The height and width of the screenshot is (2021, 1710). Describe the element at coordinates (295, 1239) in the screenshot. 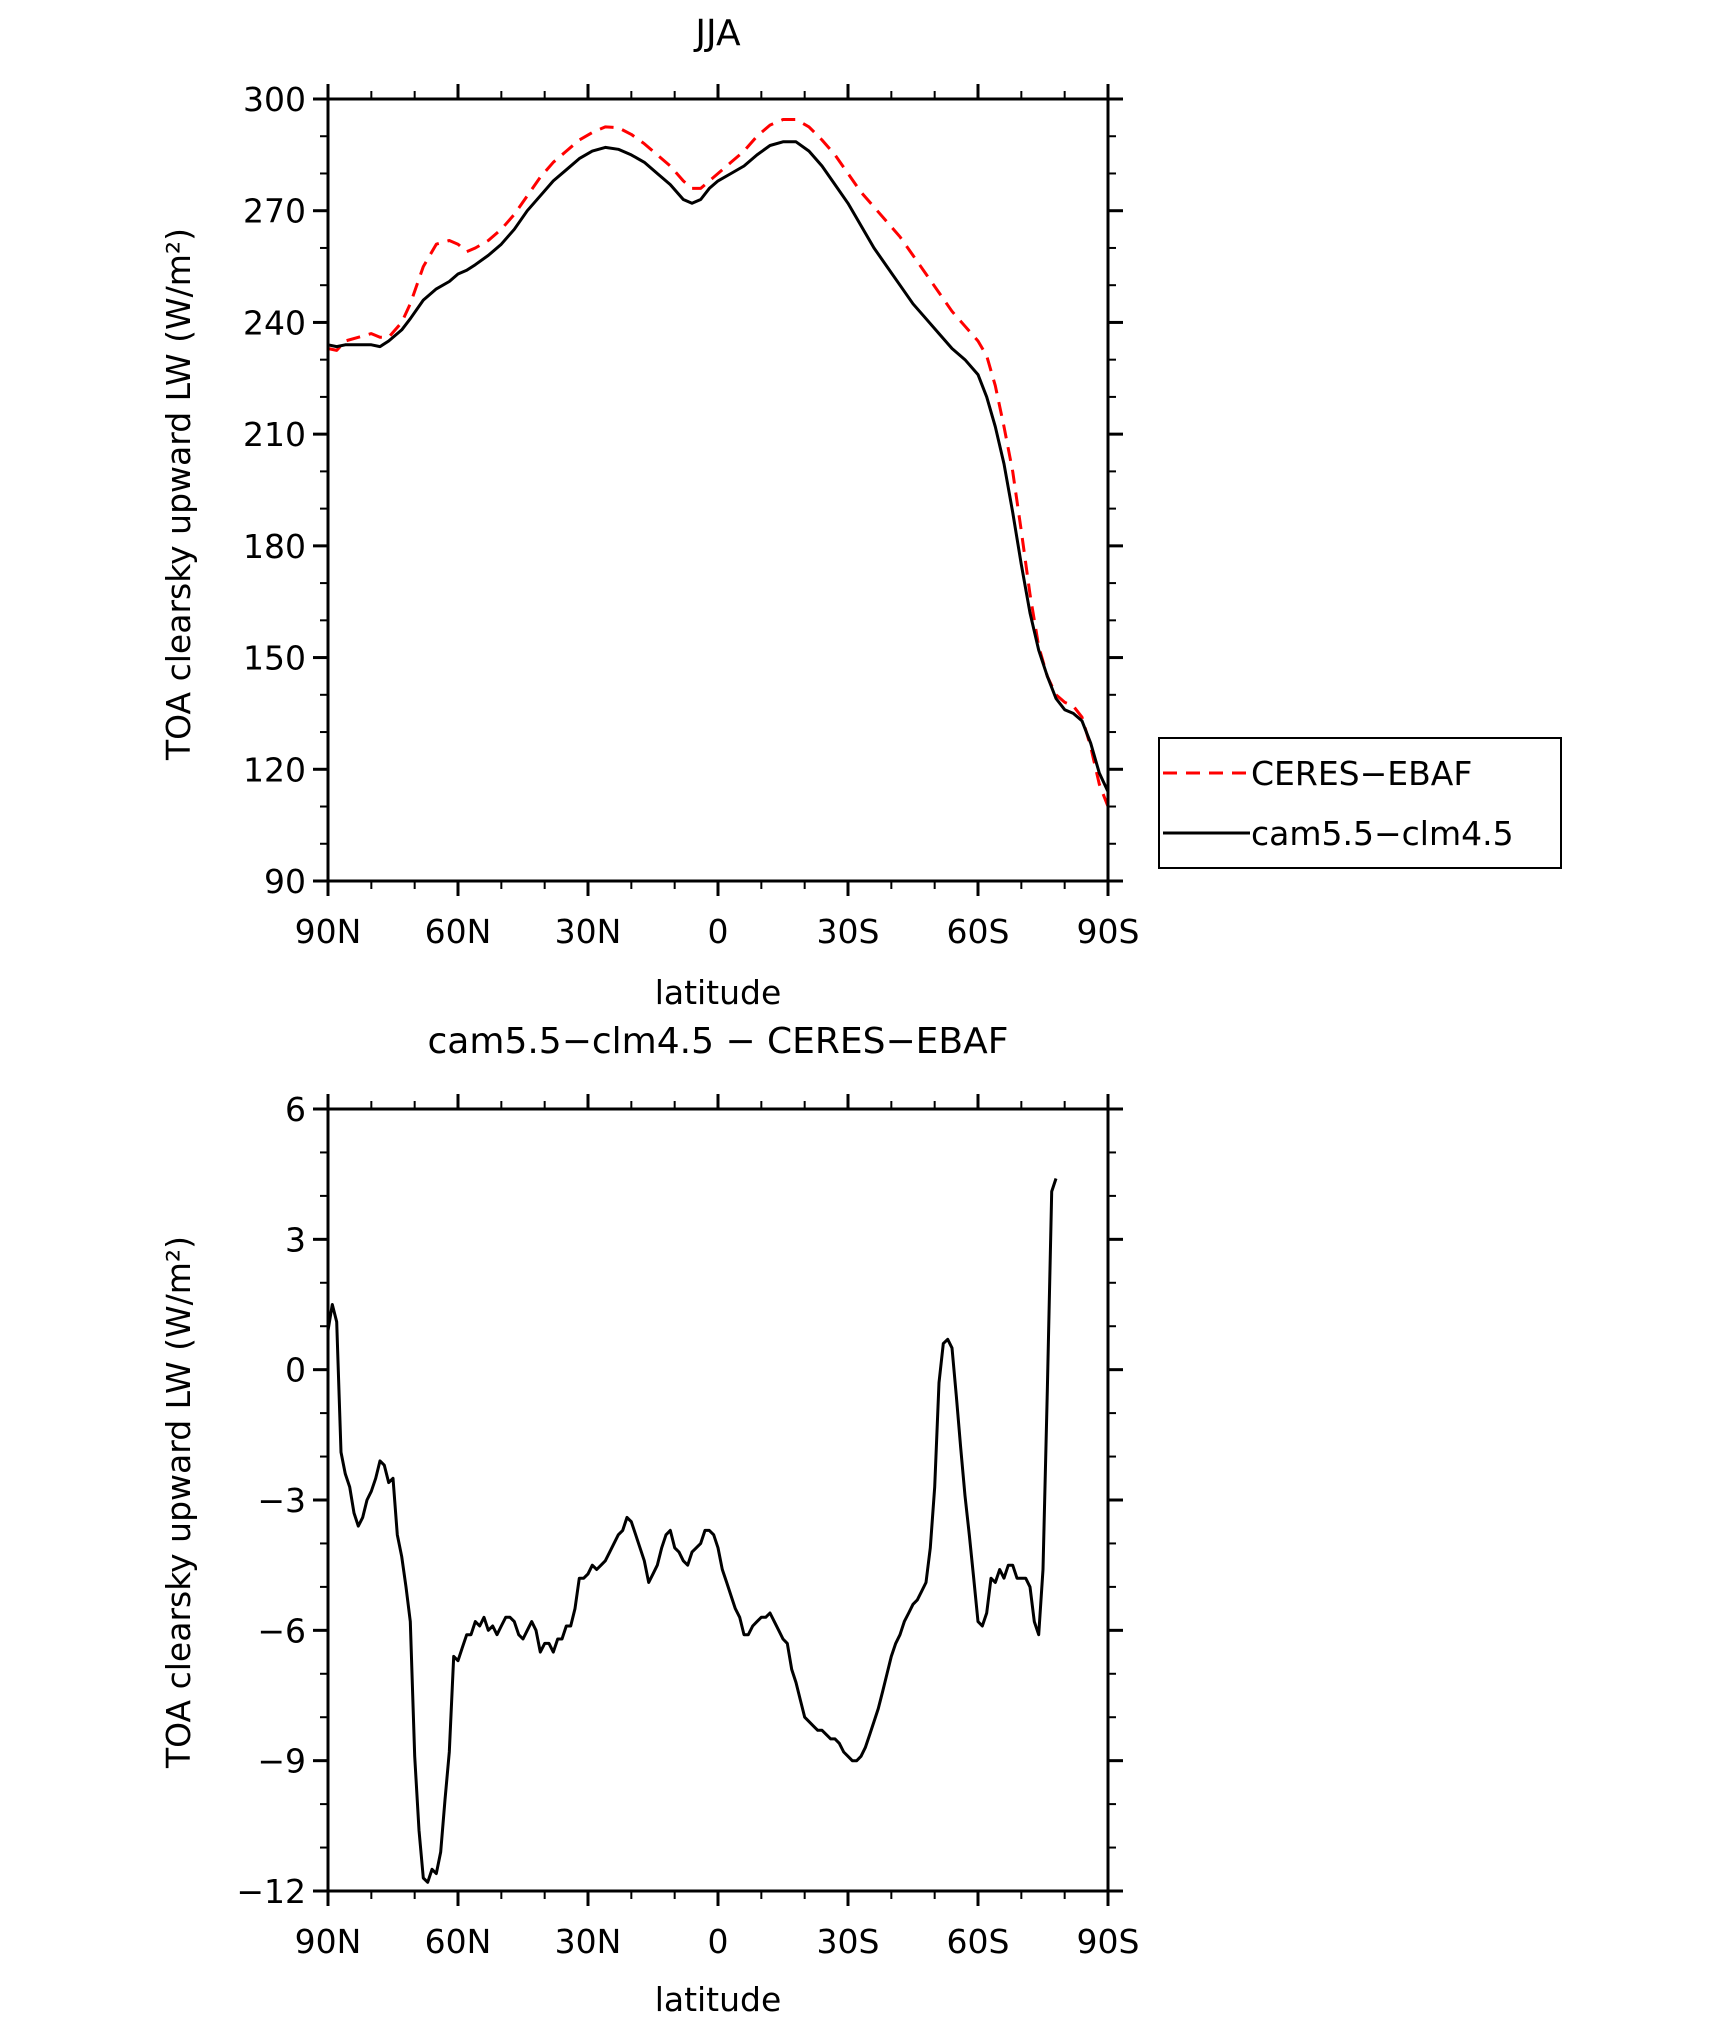

I see `bottom-ytick-label: 3` at that location.